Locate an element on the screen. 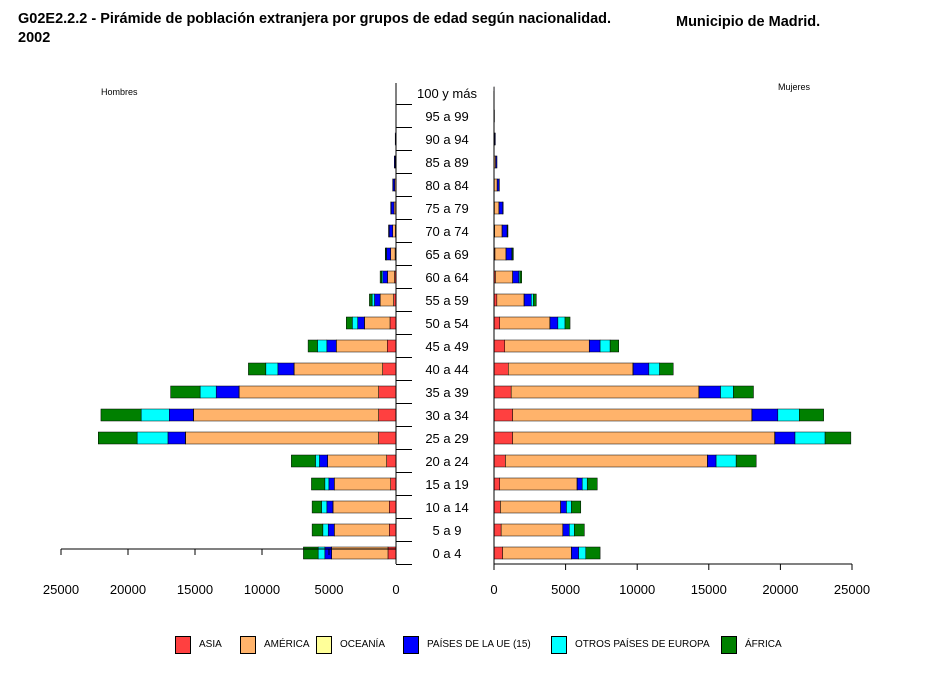  legend-label-5: ÁFRICA is located at coordinates (763, 644).